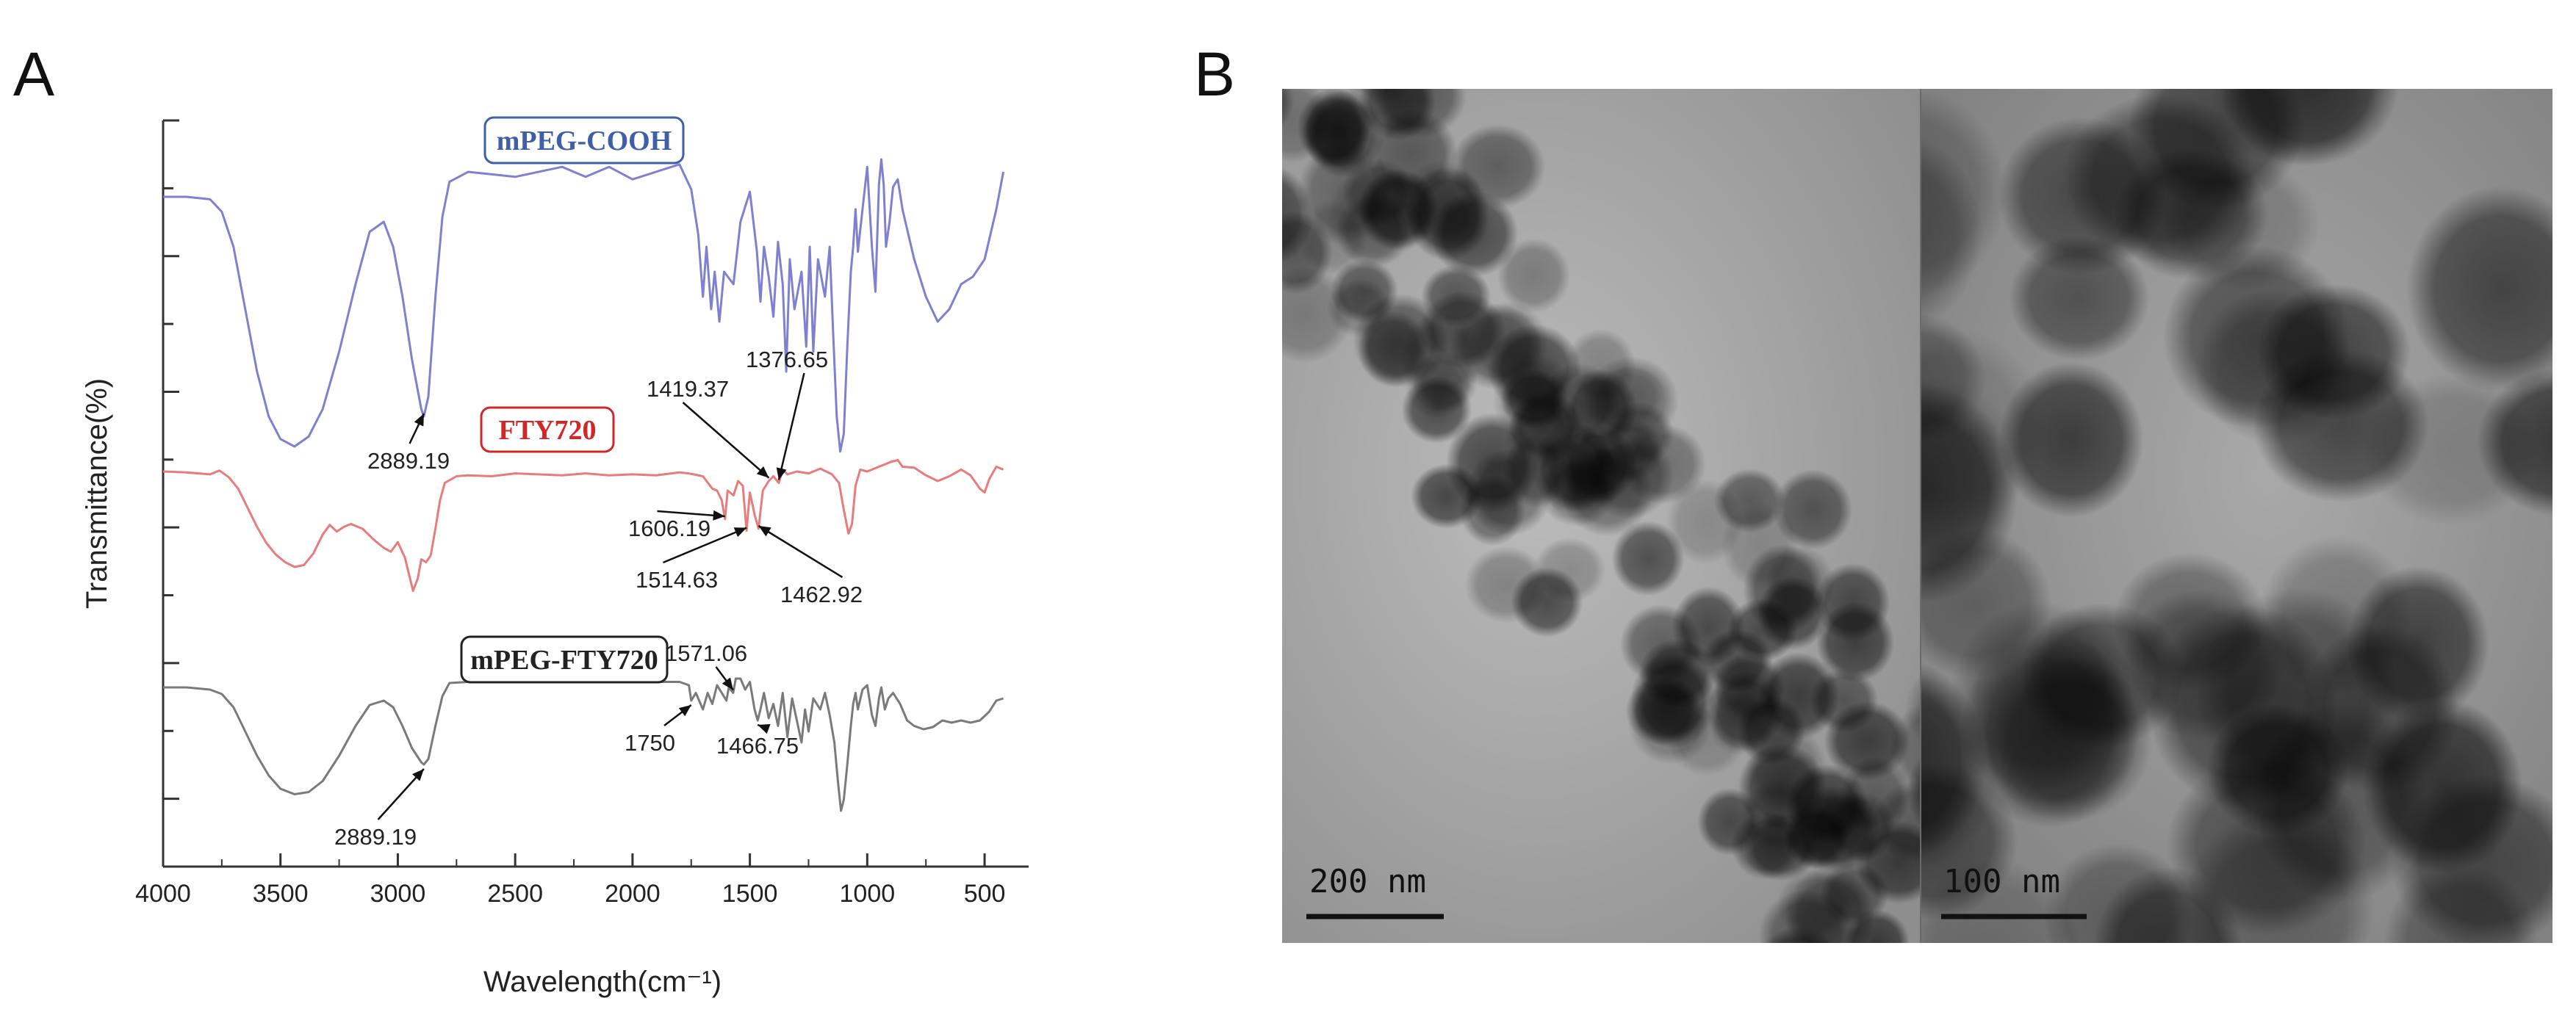 Image resolution: width=2576 pixels, height=1012 pixels. Describe the element at coordinates (1367, 881) in the screenshot. I see `scale-bar-label: 200 nm` at that location.